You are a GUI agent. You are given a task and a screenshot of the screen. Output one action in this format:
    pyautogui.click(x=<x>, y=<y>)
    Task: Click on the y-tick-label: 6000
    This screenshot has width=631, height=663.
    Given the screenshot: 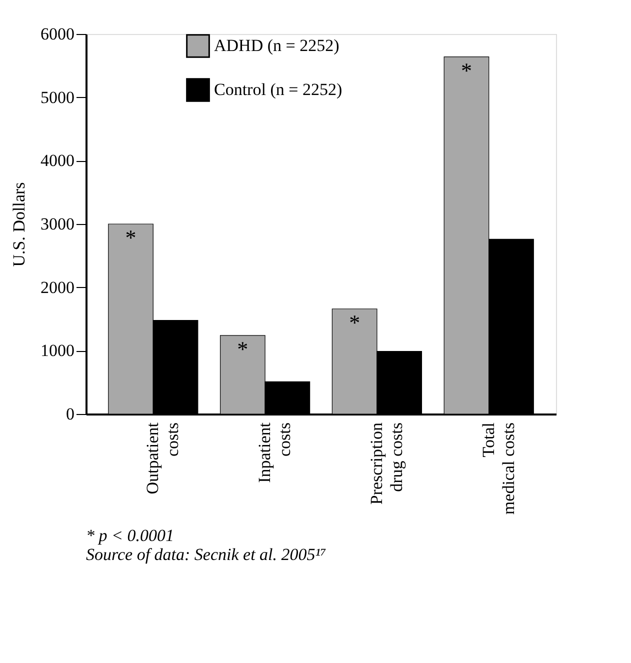 What is the action you would take?
    pyautogui.click(x=57, y=34)
    